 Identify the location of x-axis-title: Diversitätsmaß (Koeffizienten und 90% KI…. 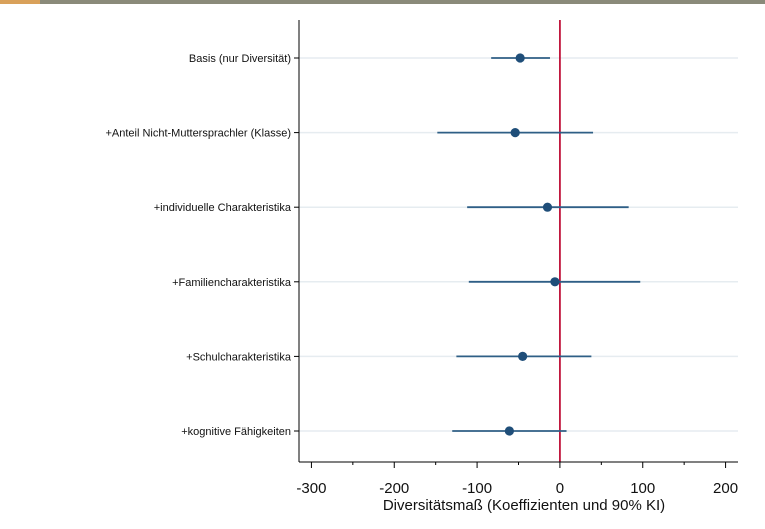
(524, 505).